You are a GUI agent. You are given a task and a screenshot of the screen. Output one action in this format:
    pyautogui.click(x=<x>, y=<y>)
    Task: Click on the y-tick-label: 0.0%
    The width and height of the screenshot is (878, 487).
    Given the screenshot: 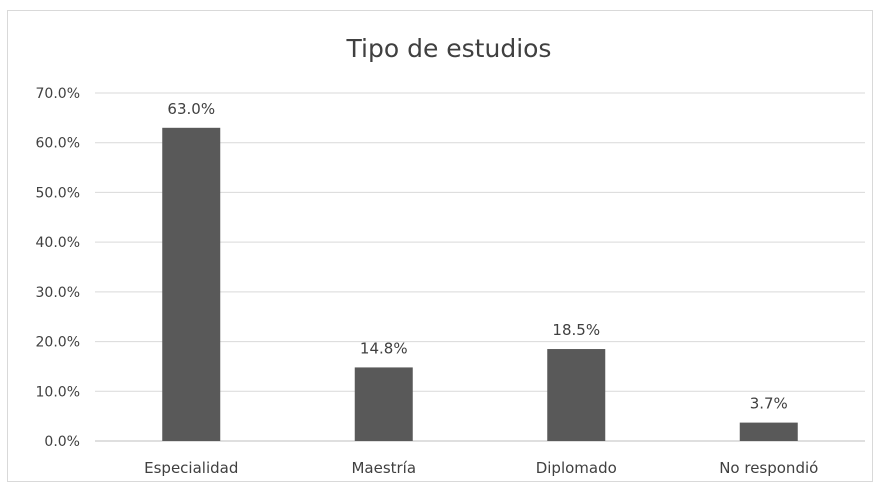 What is the action you would take?
    pyautogui.click(x=62, y=442)
    